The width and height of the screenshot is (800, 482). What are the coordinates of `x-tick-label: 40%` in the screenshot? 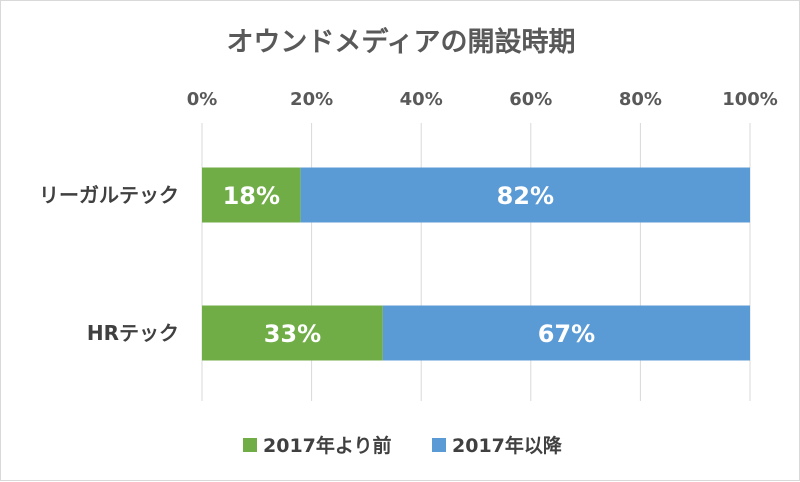 It's located at (421, 99).